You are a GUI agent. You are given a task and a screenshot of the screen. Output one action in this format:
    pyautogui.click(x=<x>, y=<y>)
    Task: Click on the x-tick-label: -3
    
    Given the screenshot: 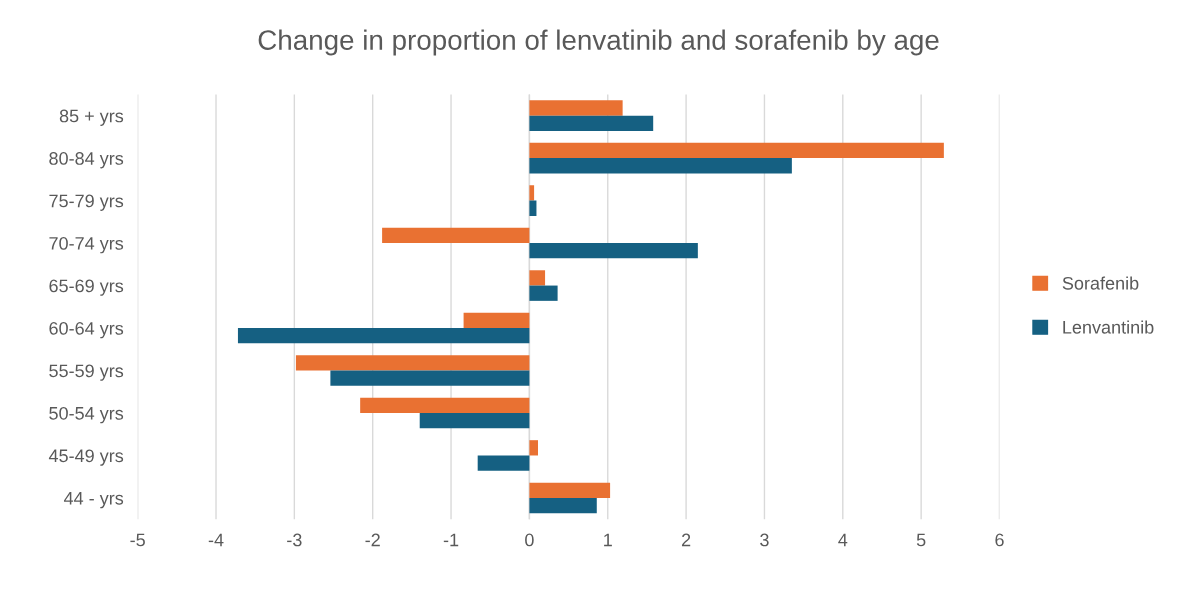 What is the action you would take?
    pyautogui.click(x=294, y=540)
    